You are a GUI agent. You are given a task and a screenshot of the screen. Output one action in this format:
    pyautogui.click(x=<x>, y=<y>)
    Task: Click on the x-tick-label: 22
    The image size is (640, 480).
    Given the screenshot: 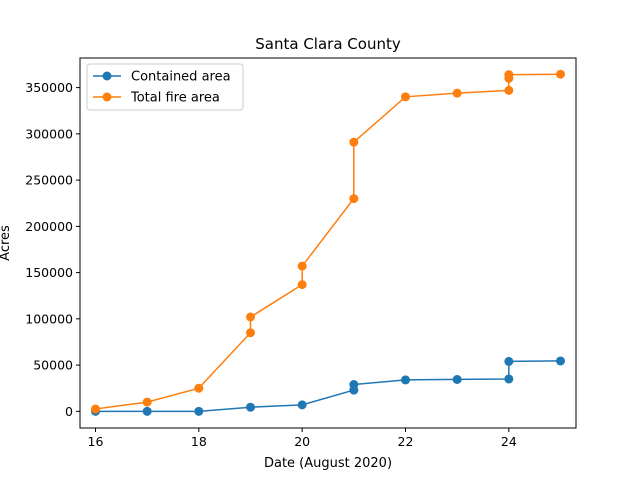 What is the action you would take?
    pyautogui.click(x=406, y=441)
    